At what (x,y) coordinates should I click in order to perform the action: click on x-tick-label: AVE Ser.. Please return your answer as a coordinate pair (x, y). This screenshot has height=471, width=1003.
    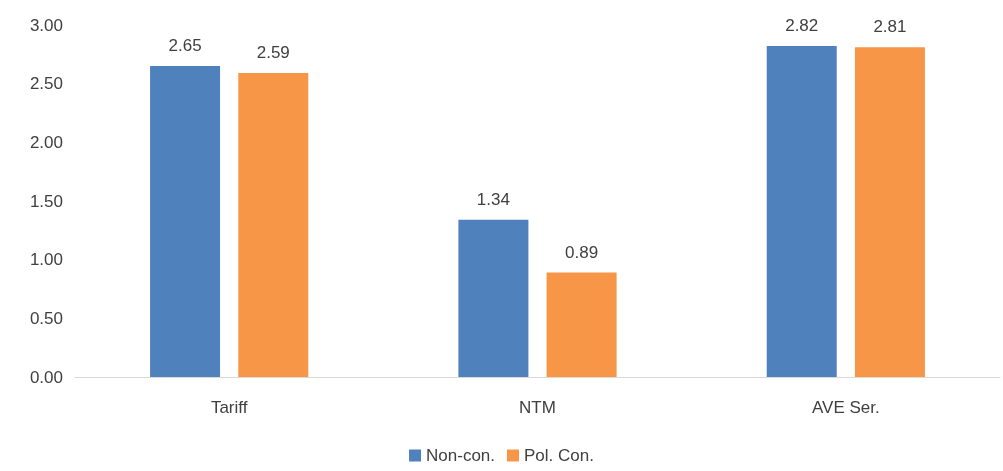
    Looking at the image, I should click on (845, 407).